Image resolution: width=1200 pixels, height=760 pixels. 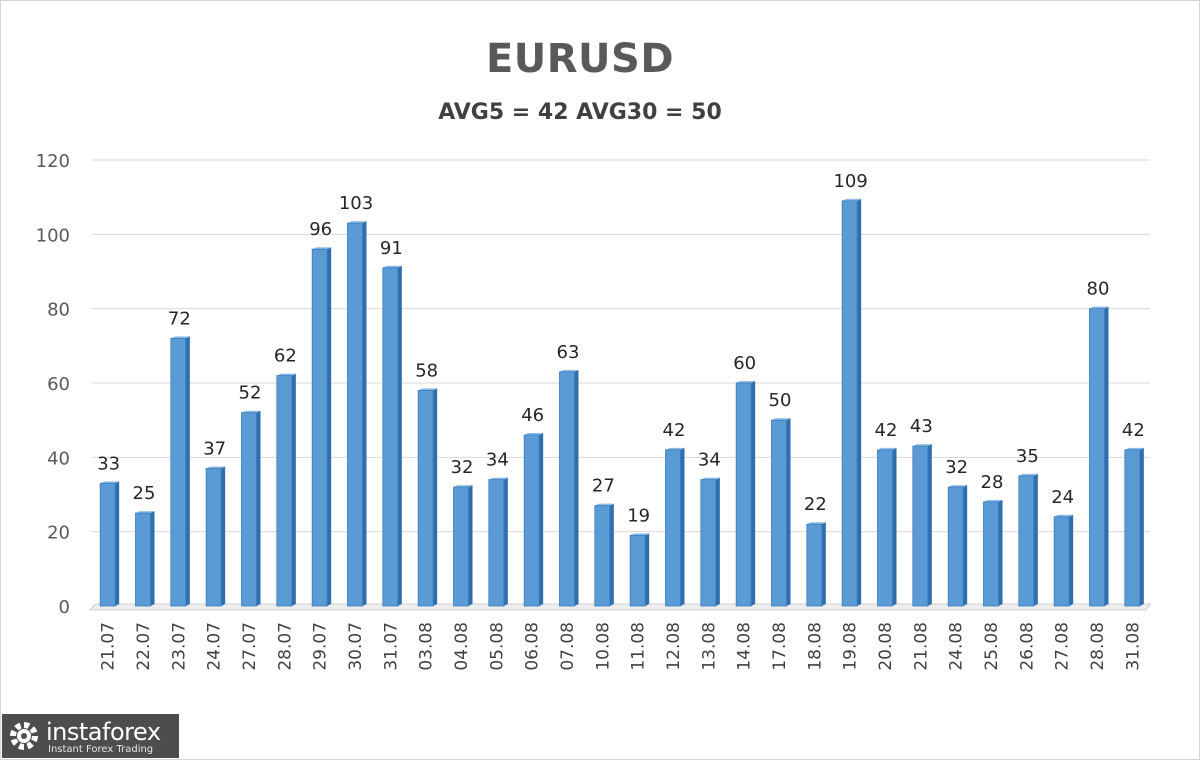 I want to click on data-label: 72, so click(x=179, y=318).